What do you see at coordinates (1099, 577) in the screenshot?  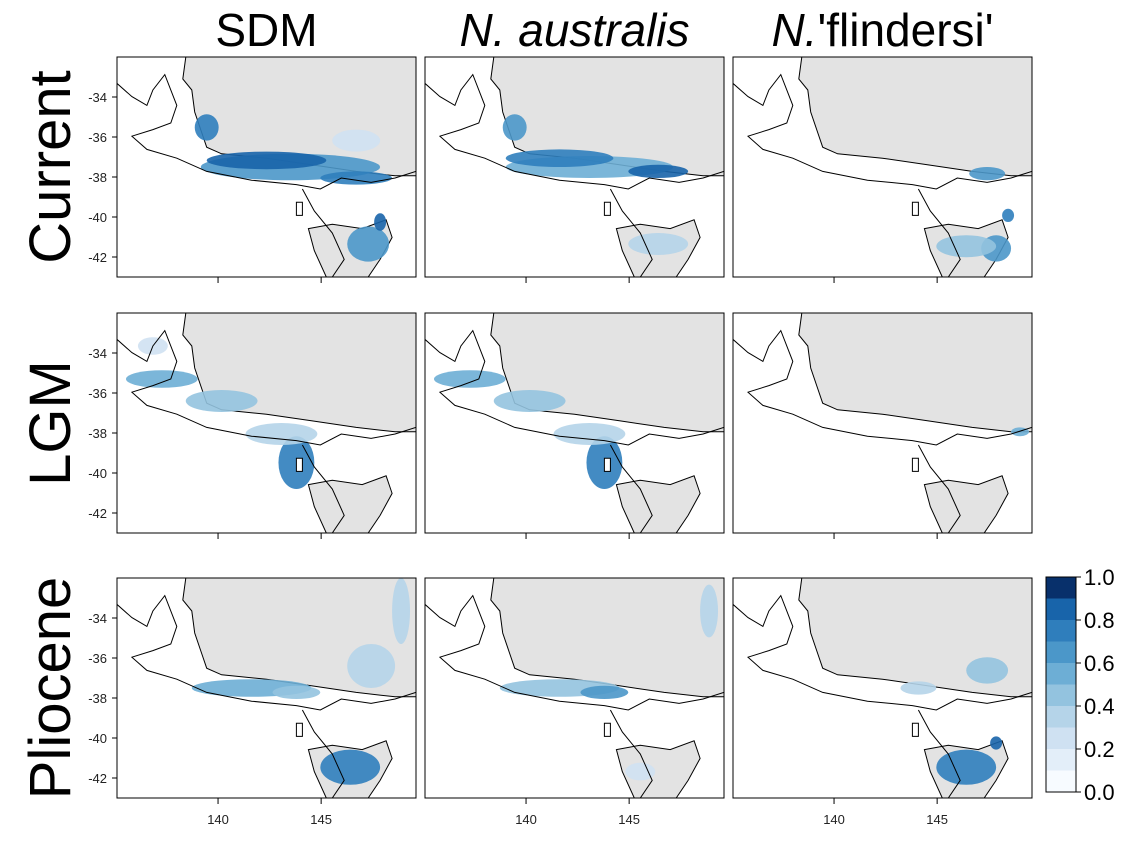 I see `colorbar-label: 1.0` at bounding box center [1099, 577].